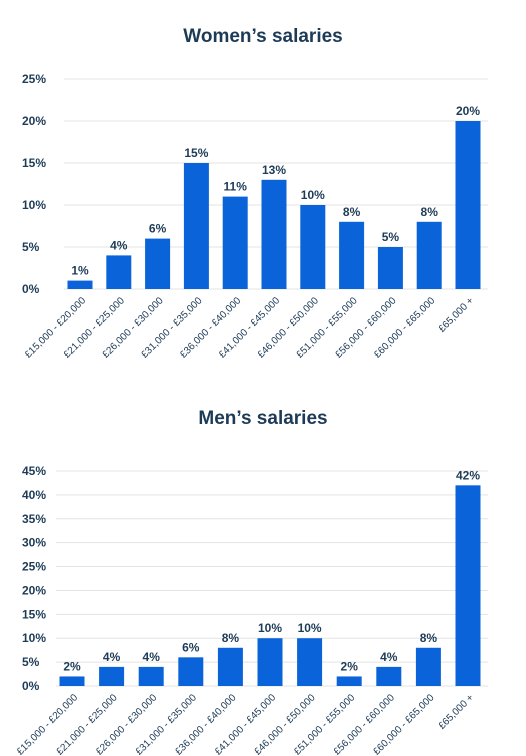 This screenshot has height=756, width=526. I want to click on y-tick-label: 35%, so click(34, 519).